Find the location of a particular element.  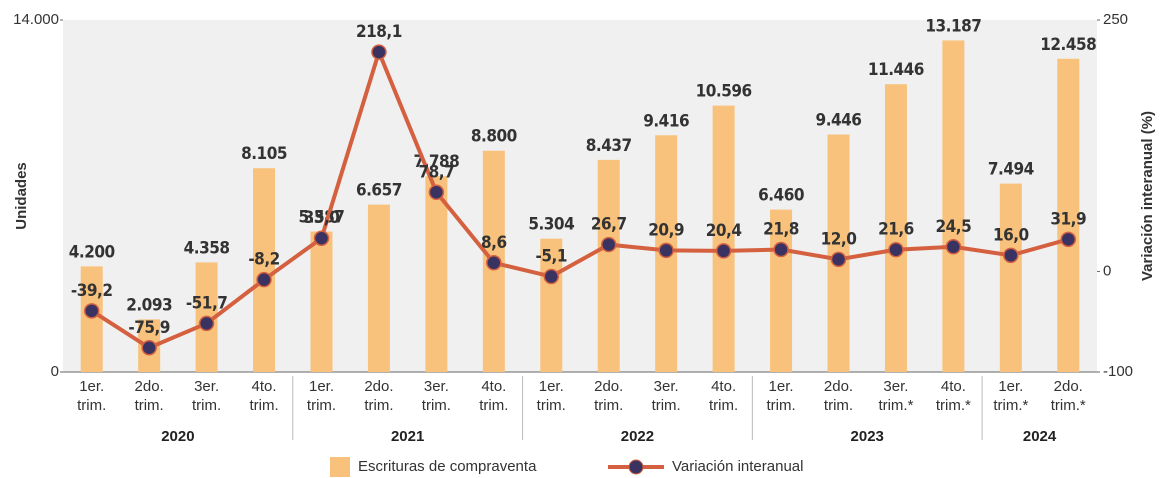

line-value-label: 20,9 is located at coordinates (666, 230).